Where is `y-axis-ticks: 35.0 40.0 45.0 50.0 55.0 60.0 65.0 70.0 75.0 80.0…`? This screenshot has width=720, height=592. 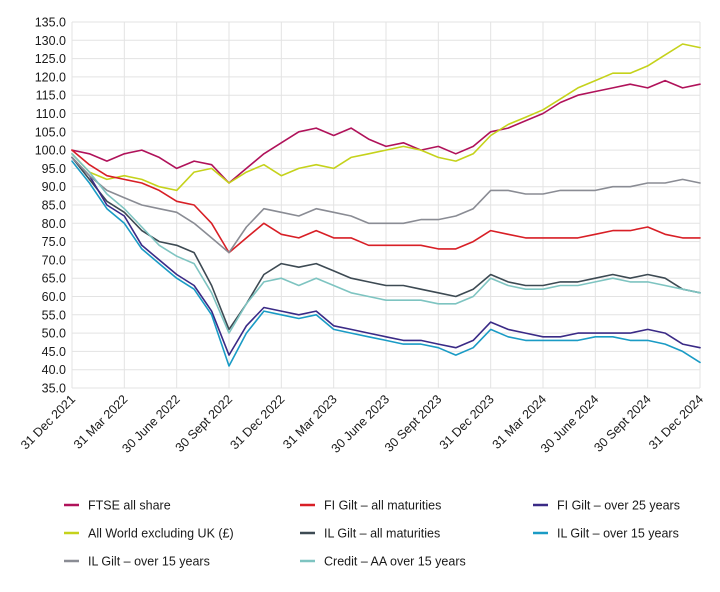 y-axis-ticks: 35.0 40.0 45.0 50.0 55.0 60.0 65.0 70.0 75.0 80.0… is located at coordinates (50, 206).